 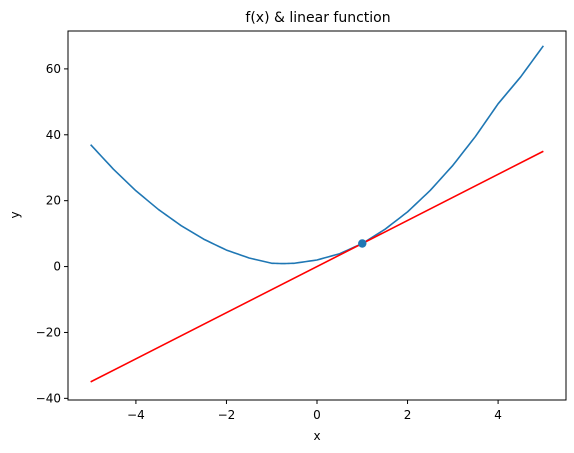 I want to click on y-tick-label: 40, so click(x=53, y=135).